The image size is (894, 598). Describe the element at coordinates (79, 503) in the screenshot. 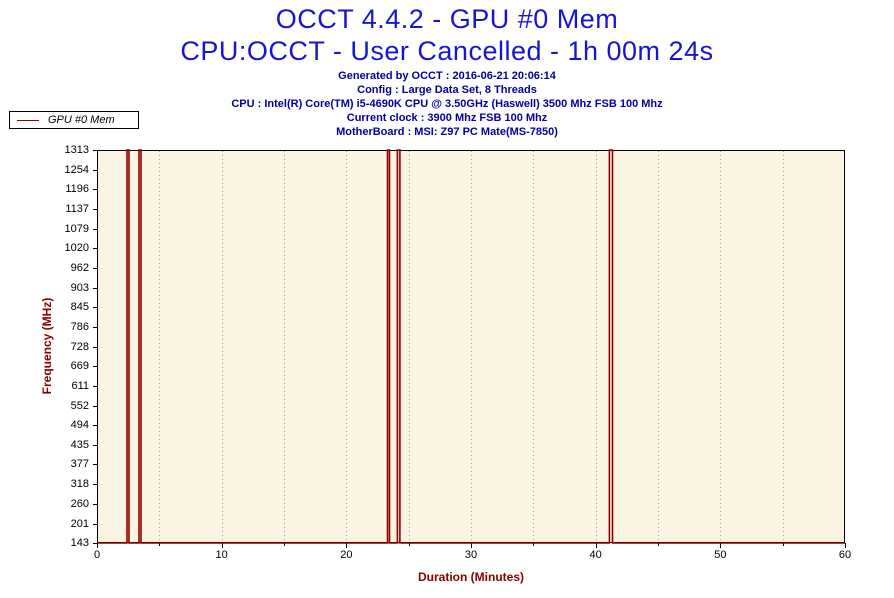

I see `y-tick-label: 260` at that location.